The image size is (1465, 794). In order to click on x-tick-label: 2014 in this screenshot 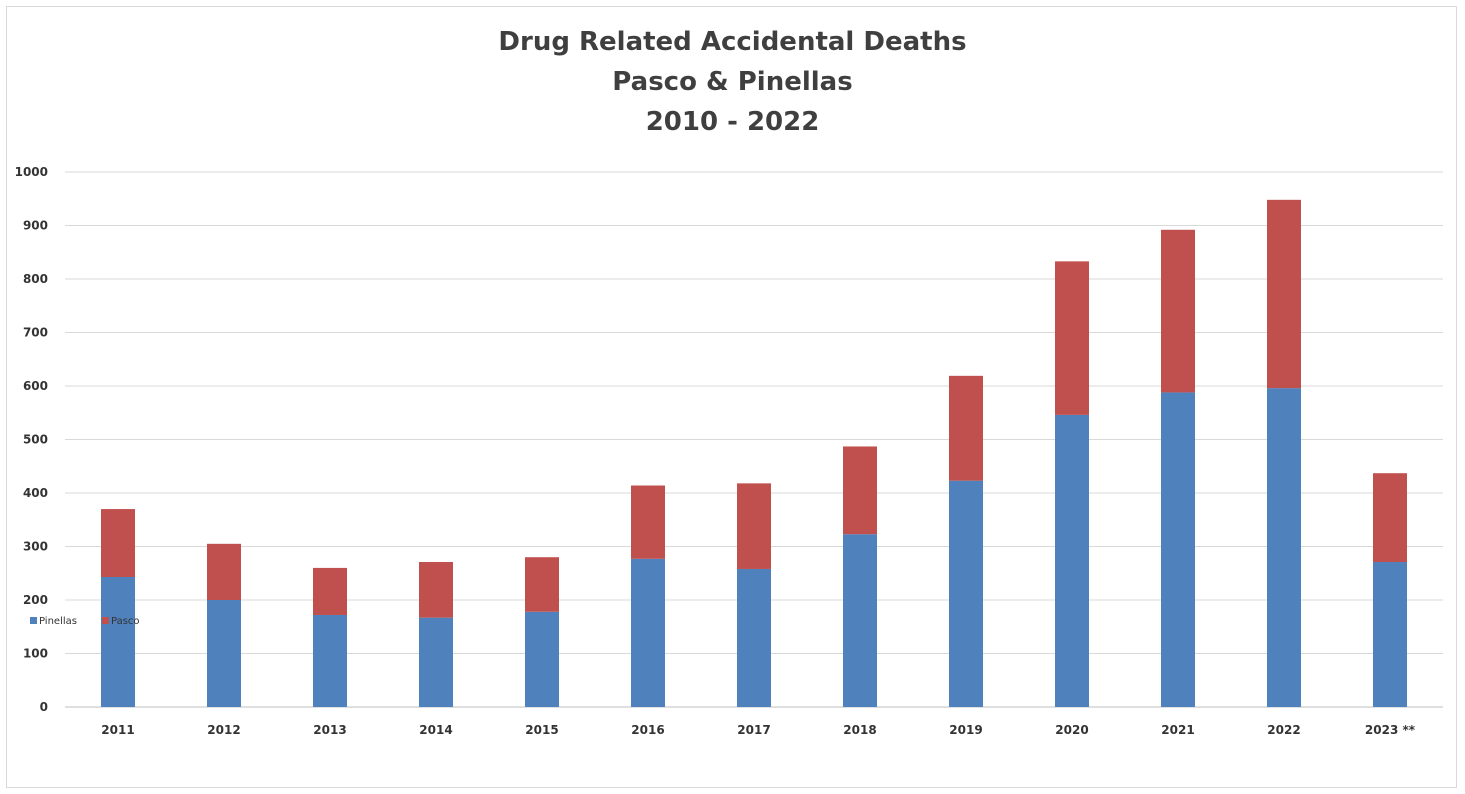, I will do `click(435, 730)`.